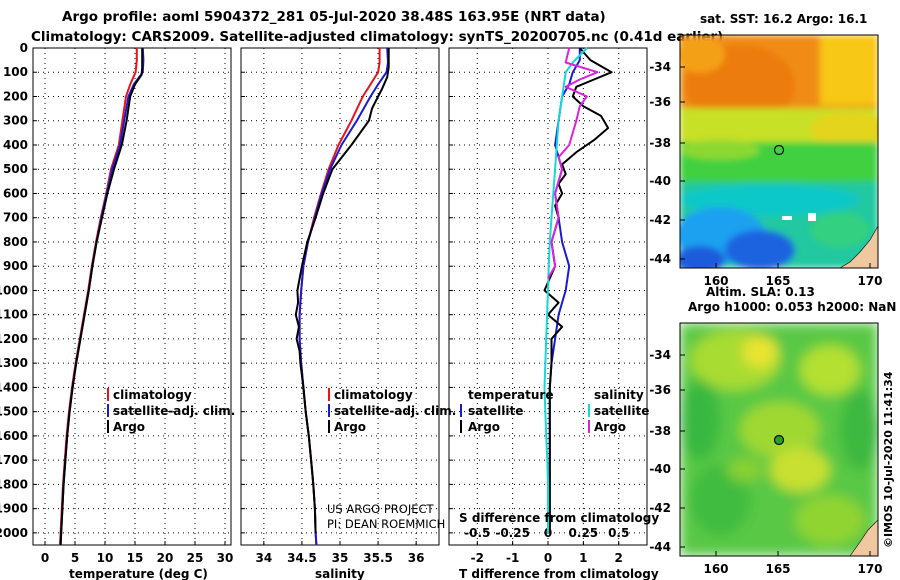 The width and height of the screenshot is (900, 580). I want to click on depth-tick-label: 1000, so click(14, 290).